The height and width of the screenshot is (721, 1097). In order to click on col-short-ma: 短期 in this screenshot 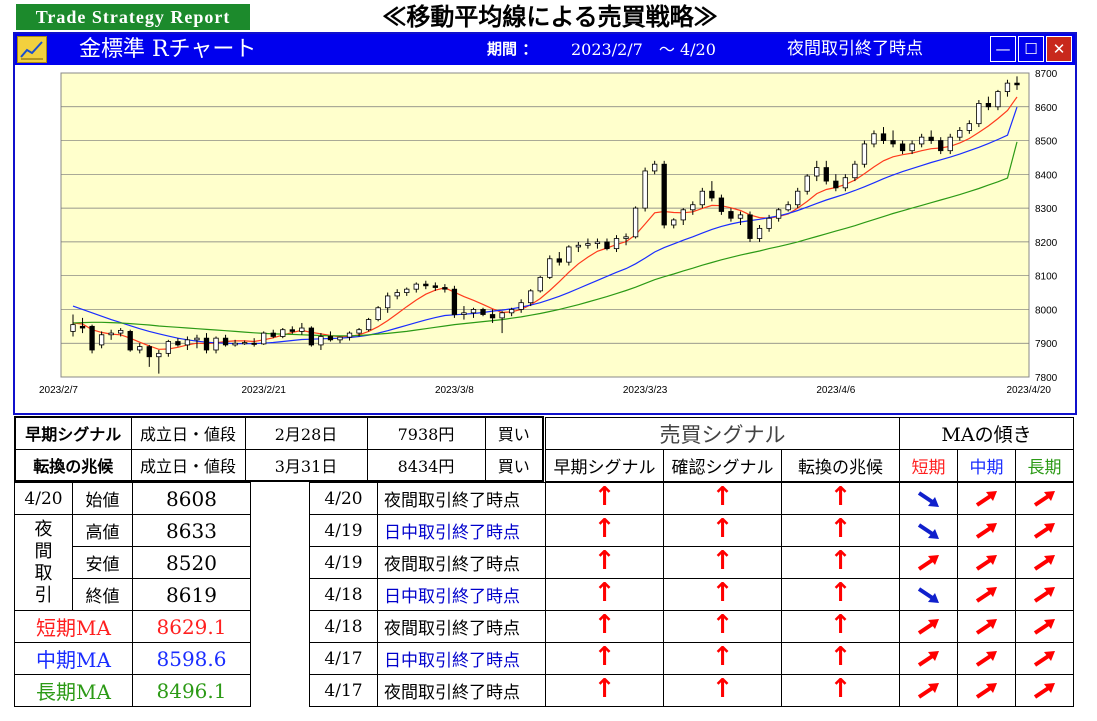, I will do `click(928, 465)`.